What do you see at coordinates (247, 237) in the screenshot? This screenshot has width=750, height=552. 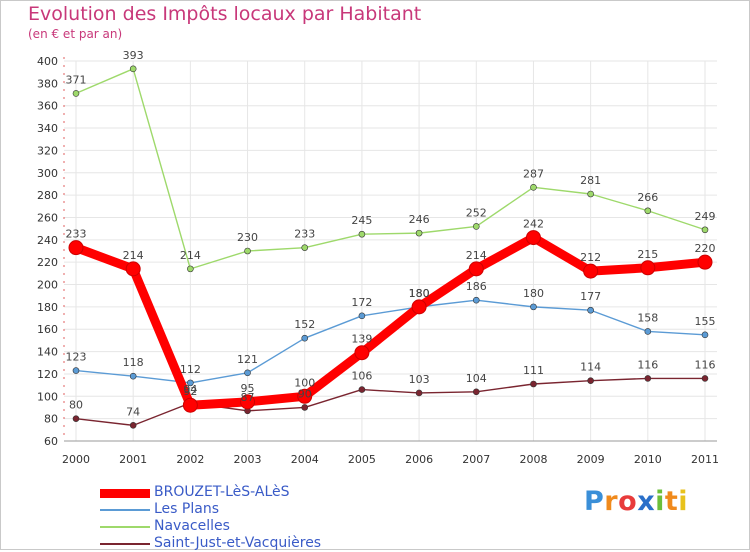 I see `data-label: 230` at bounding box center [247, 237].